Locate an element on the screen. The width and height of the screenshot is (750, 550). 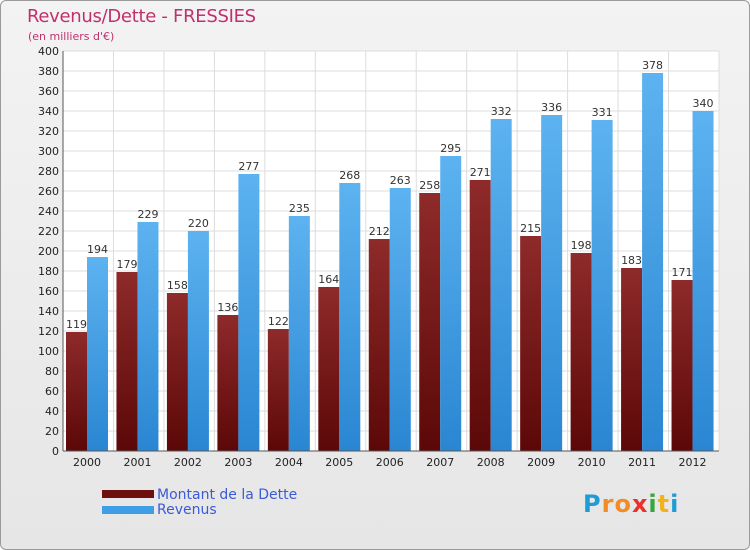
y-tick-label: 220 is located at coordinates (48, 231).